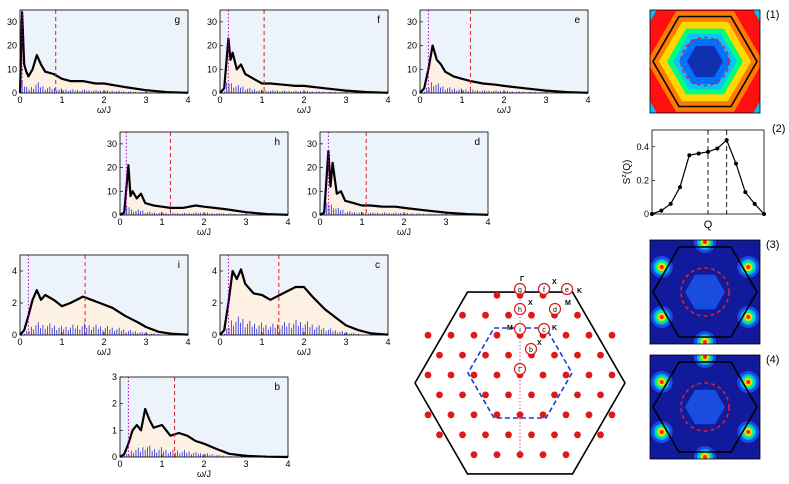  What do you see at coordinates (214, 271) in the screenshot?
I see `y-tick-label: 4` at bounding box center [214, 271].